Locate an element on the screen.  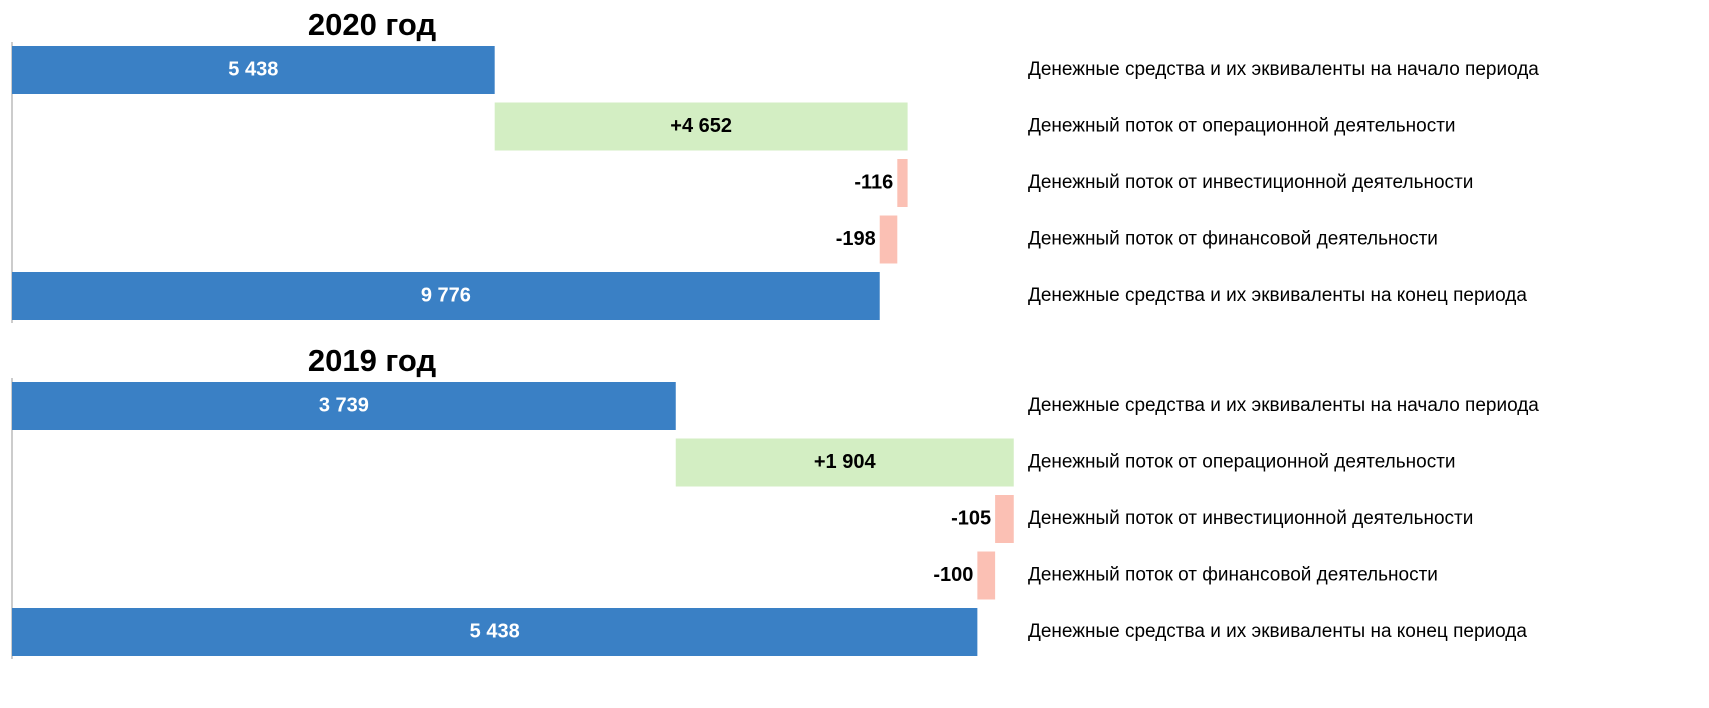
value-label: 3 739 is located at coordinates (344, 405).